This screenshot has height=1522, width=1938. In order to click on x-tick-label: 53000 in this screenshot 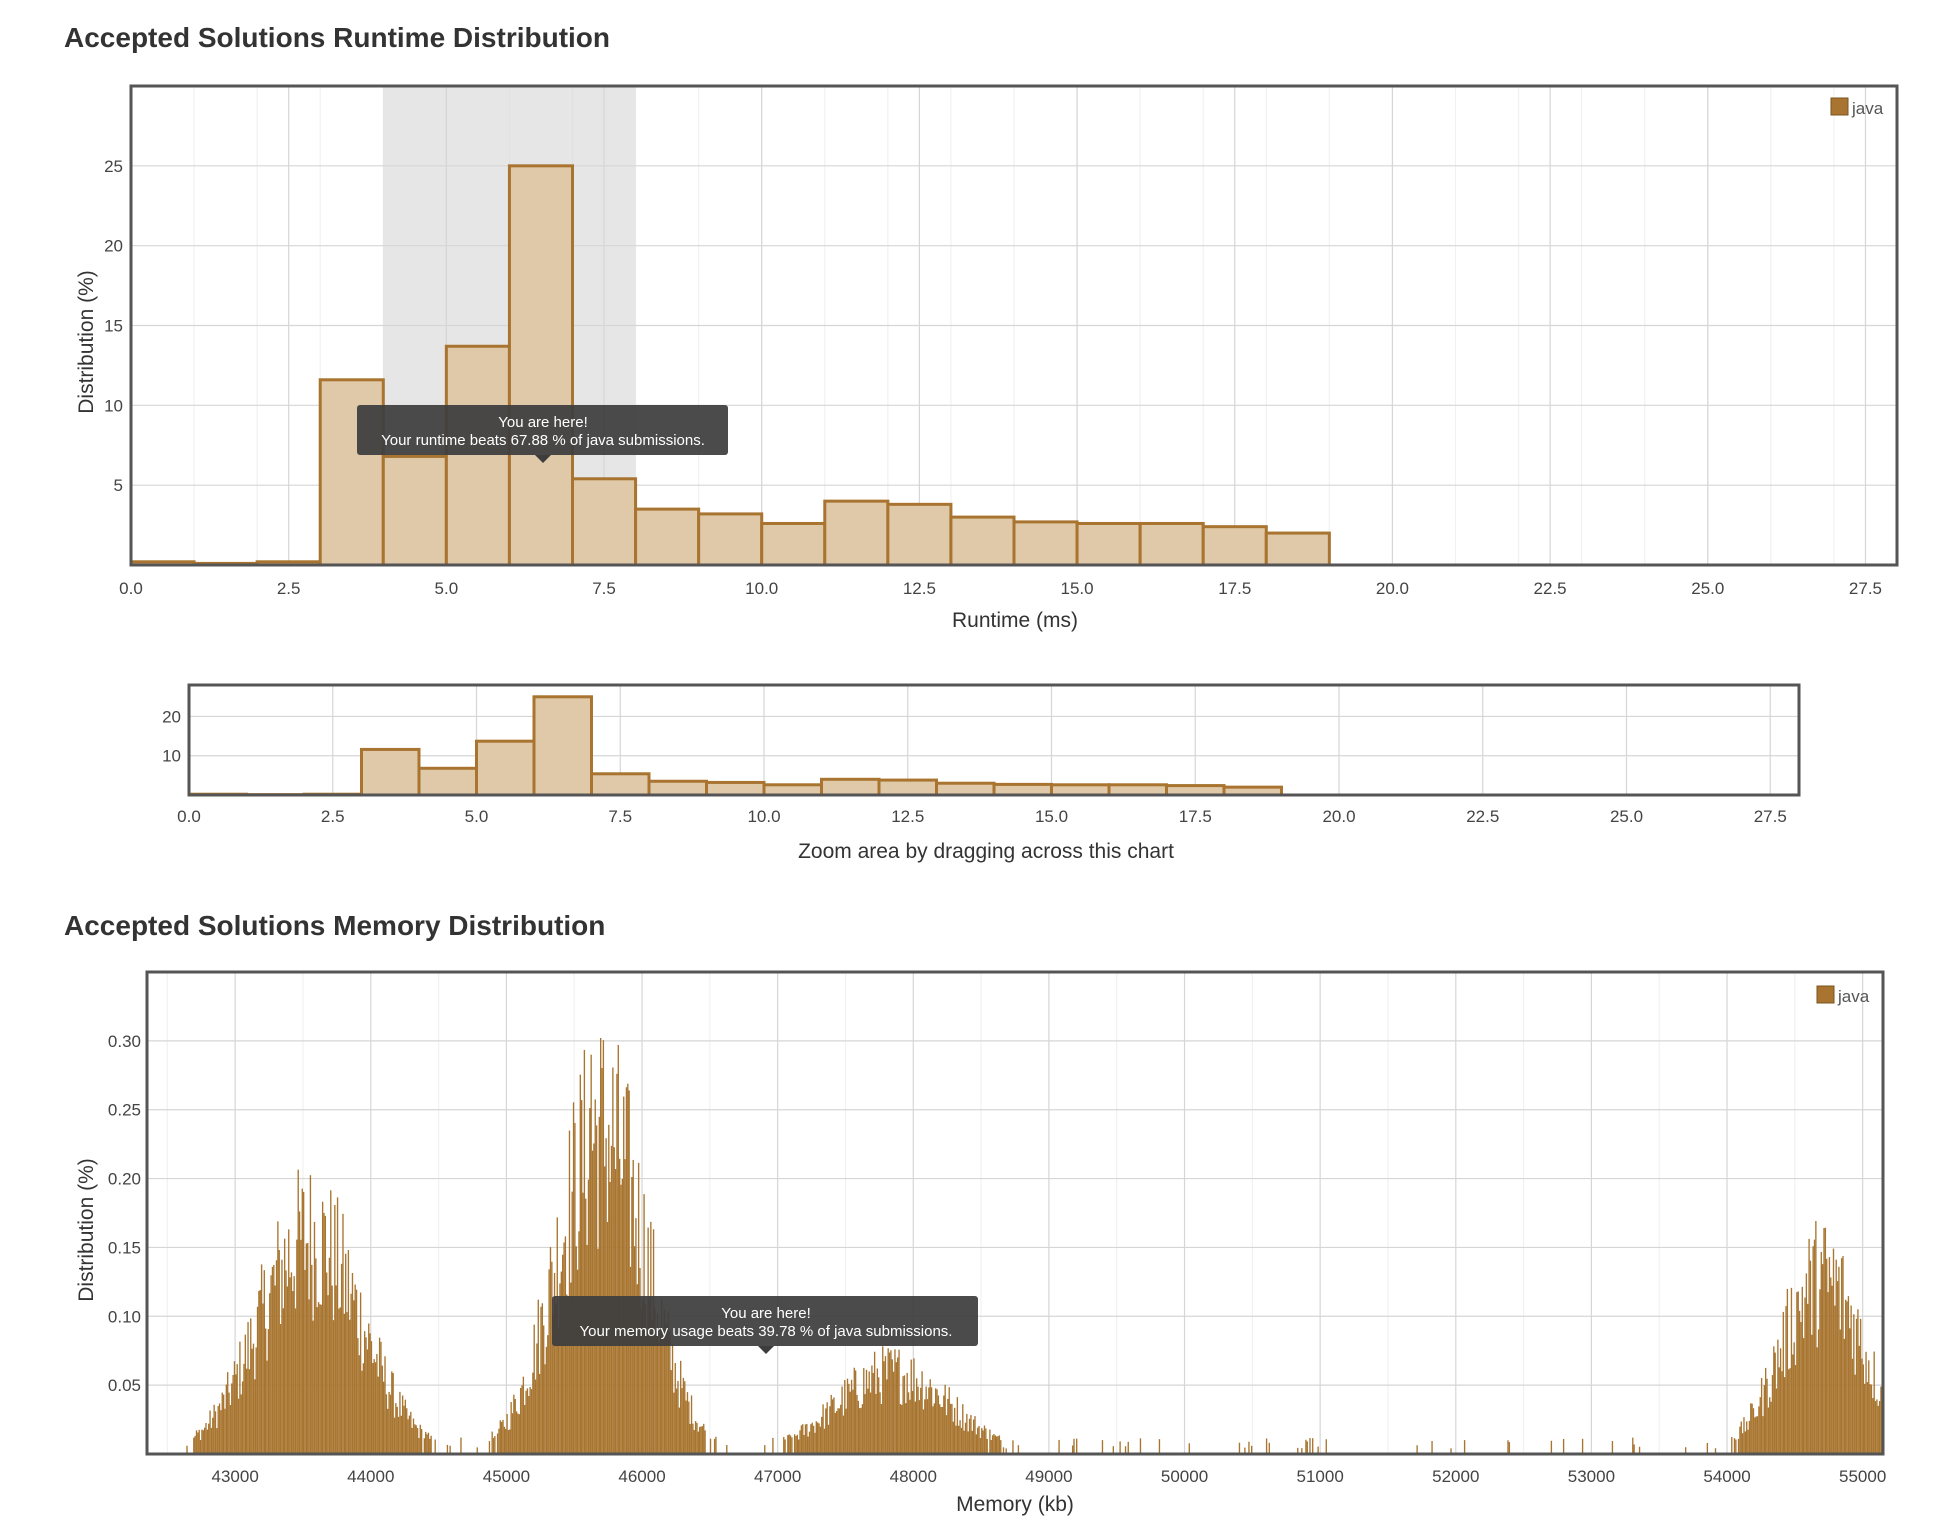, I will do `click(1591, 1476)`.